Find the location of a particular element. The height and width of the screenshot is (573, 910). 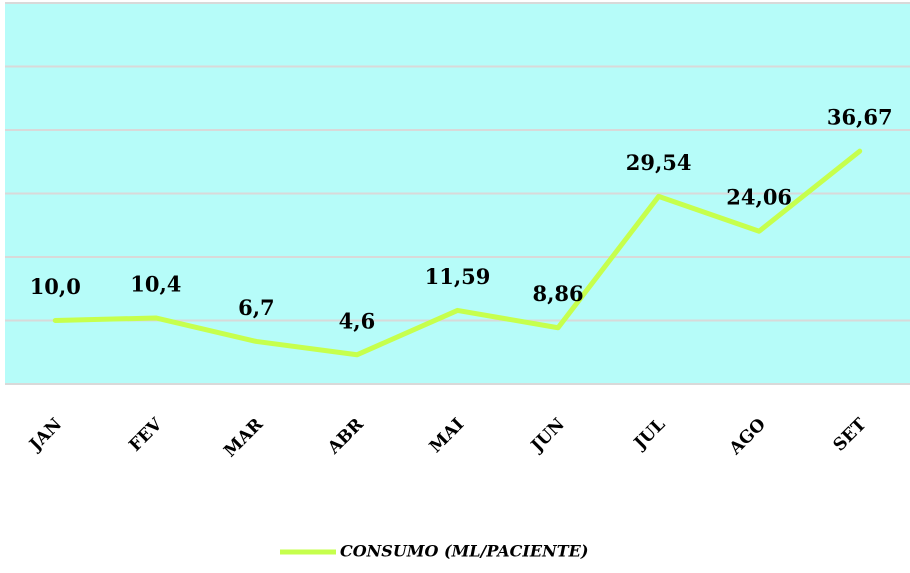

x-tick-label: AGO is located at coordinates (747, 436).